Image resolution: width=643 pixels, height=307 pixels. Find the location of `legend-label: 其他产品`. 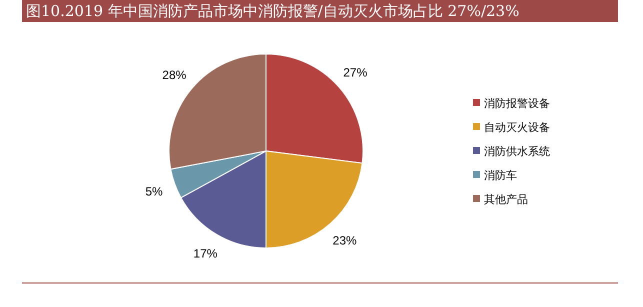

legend-label: 其他产品 is located at coordinates (506, 199).